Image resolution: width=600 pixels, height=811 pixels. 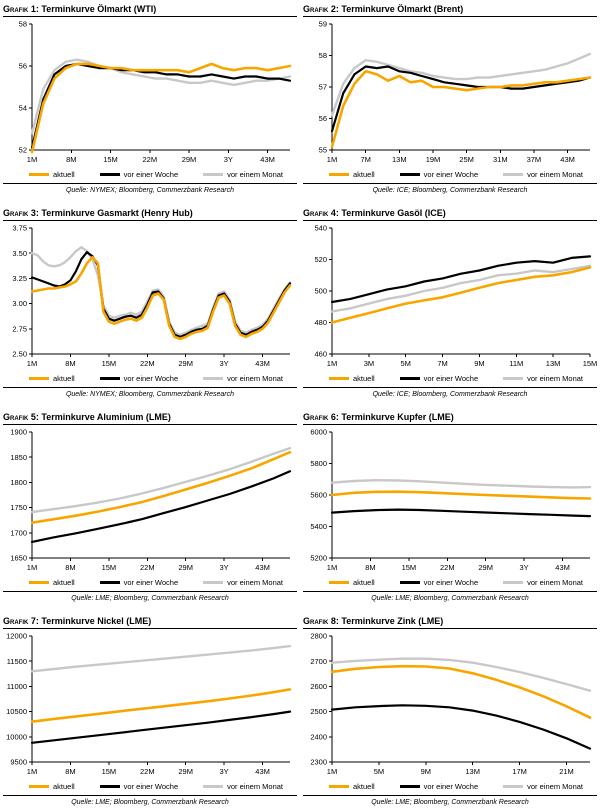 I want to click on line-chart-zink: 2300 2400 2500 2600 2700 2800 1M 5M 9M 13M 17M 21M, so click(x=451, y=704).